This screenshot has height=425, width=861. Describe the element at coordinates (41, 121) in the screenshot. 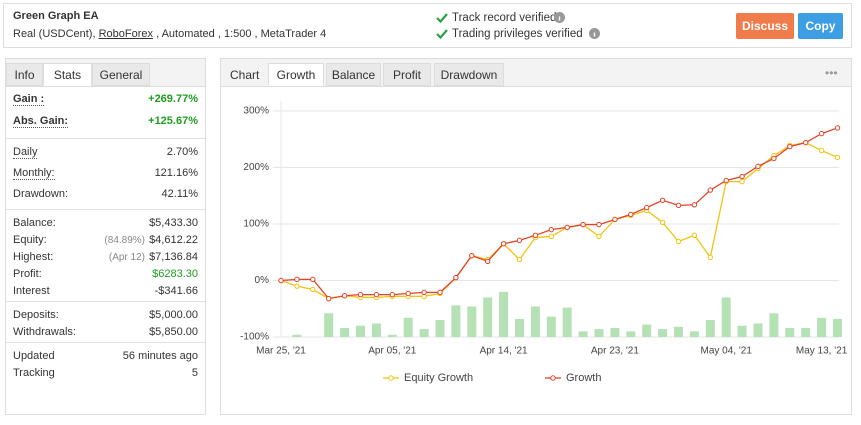

I see `stat-label: Abs. Gain:` at that location.